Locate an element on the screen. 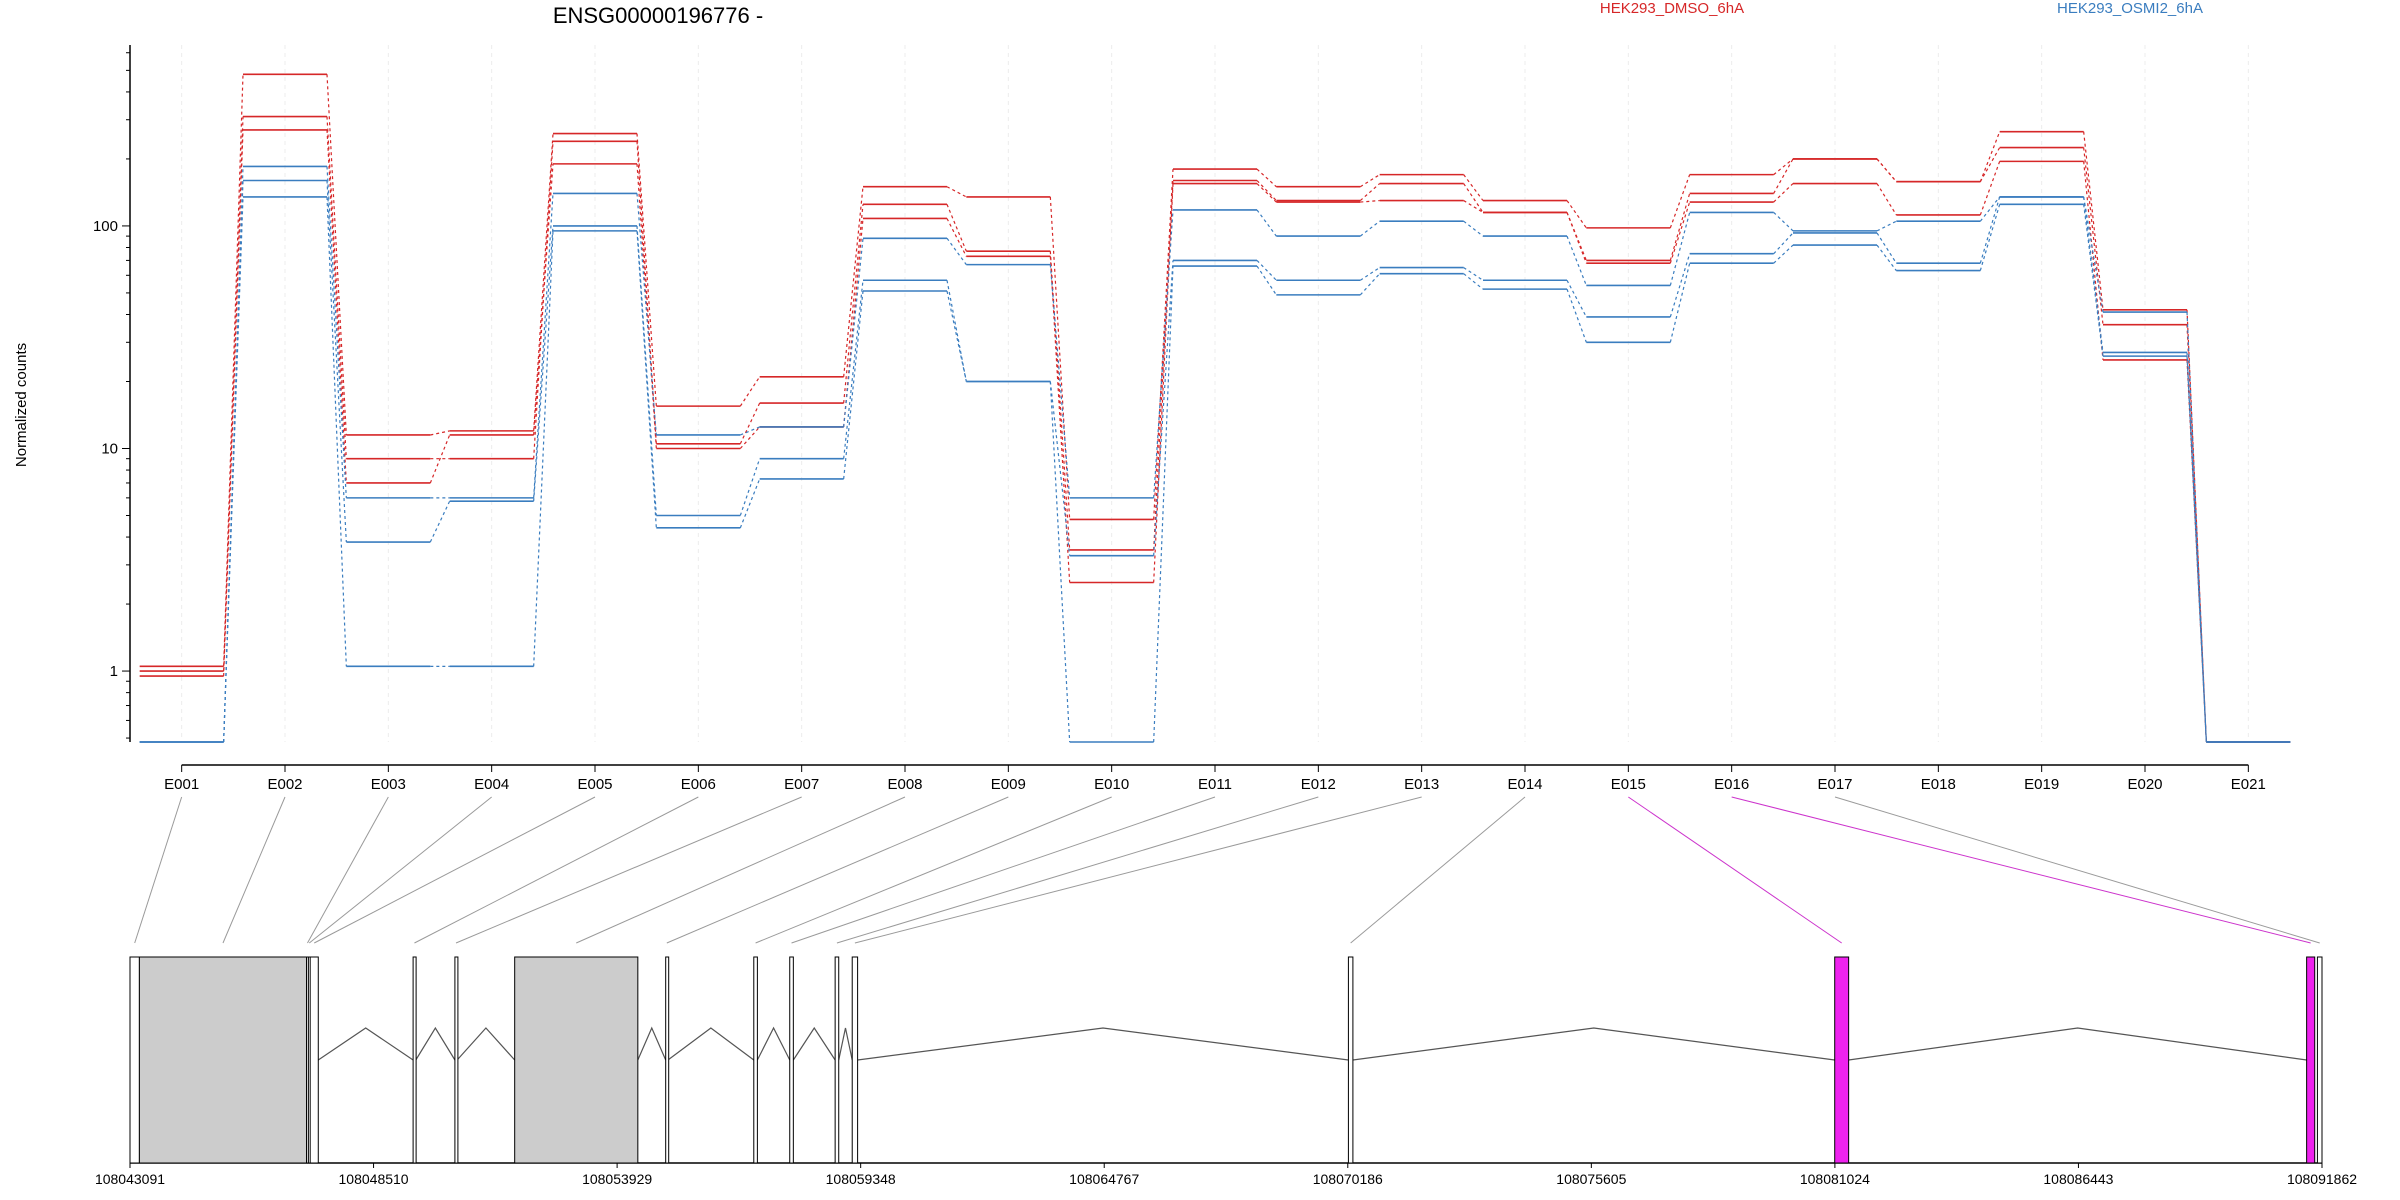 Image resolution: width=2400 pixels, height=1200 pixels. exon-box-e012 is located at coordinates (837, 1060).